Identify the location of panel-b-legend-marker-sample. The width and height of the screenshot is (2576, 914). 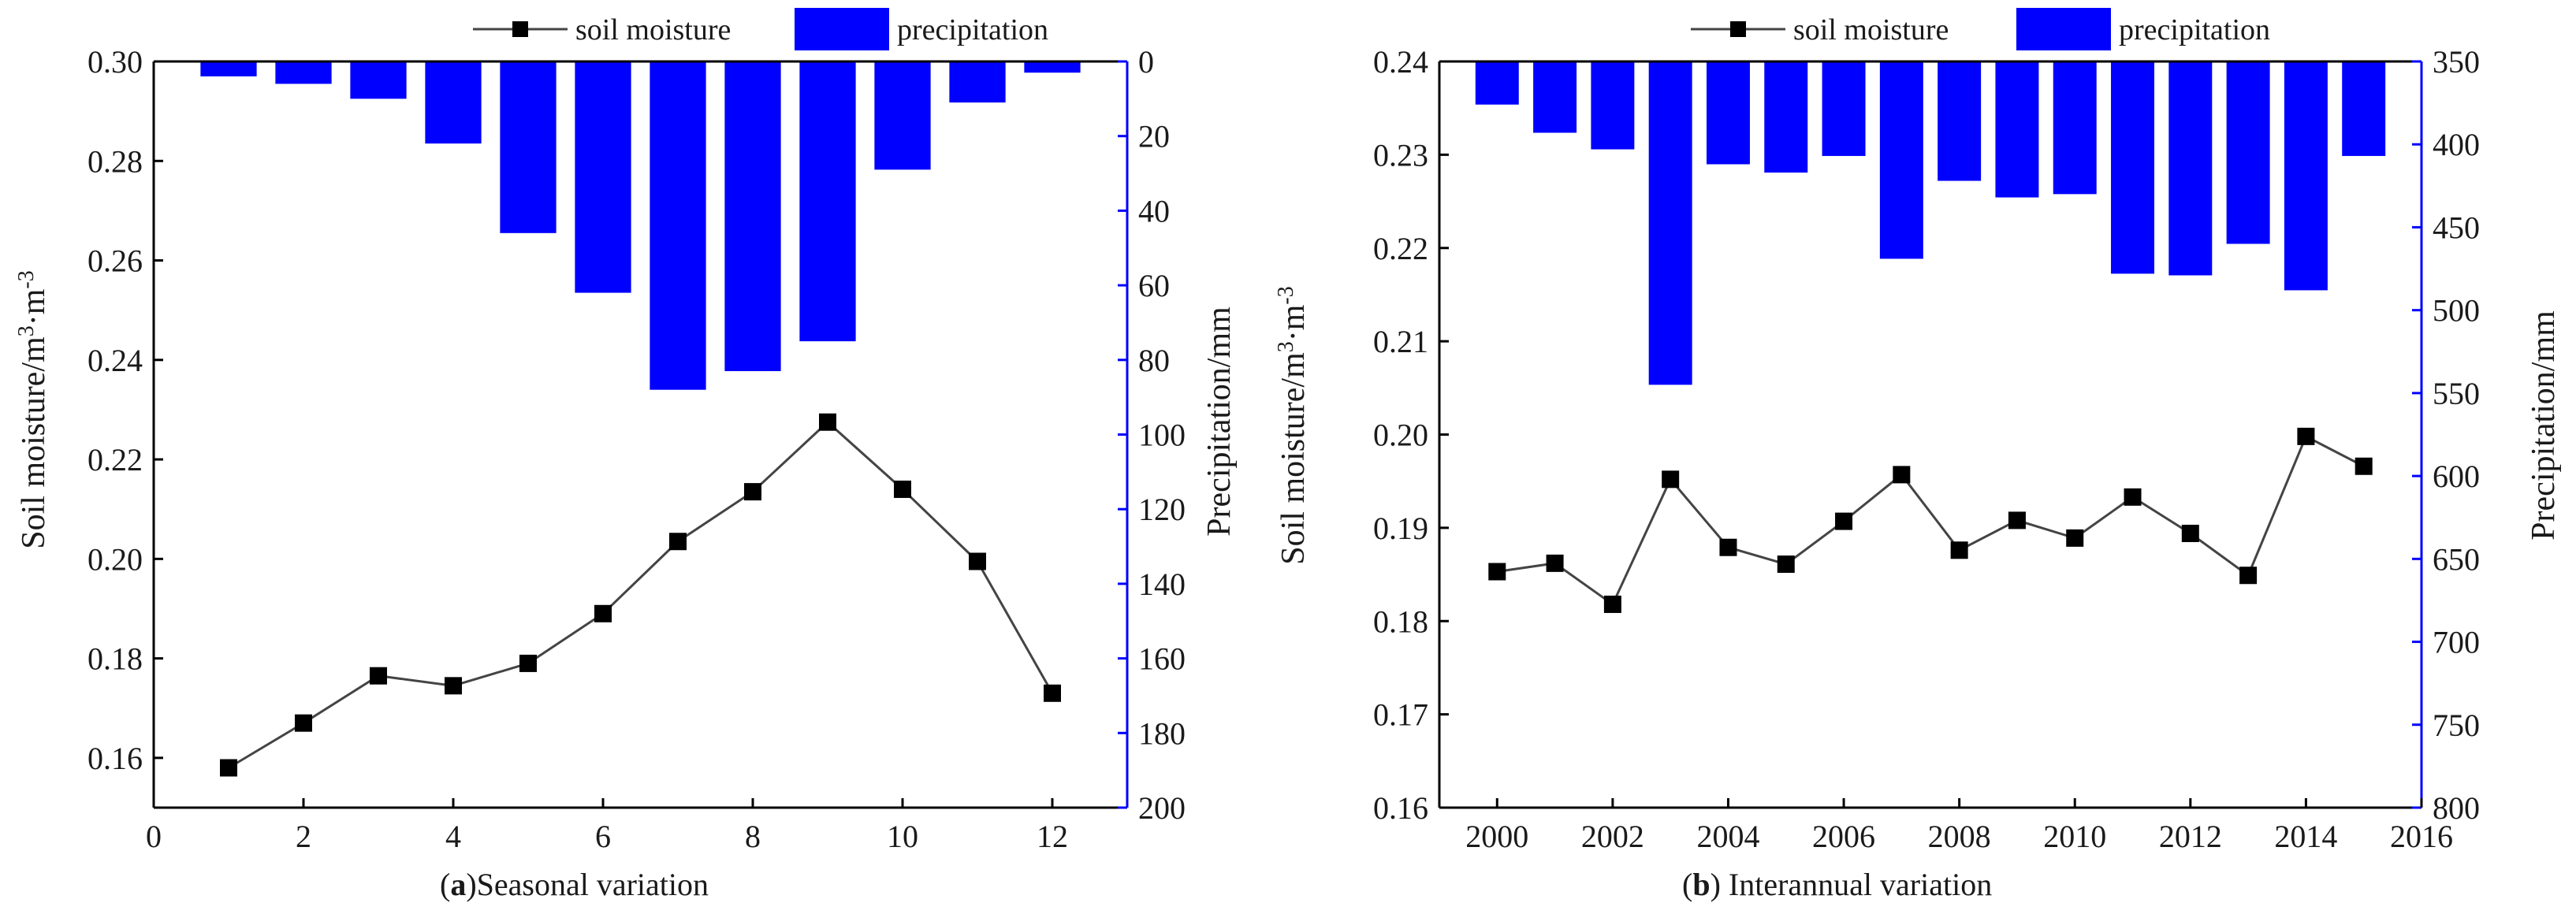
(1738, 29).